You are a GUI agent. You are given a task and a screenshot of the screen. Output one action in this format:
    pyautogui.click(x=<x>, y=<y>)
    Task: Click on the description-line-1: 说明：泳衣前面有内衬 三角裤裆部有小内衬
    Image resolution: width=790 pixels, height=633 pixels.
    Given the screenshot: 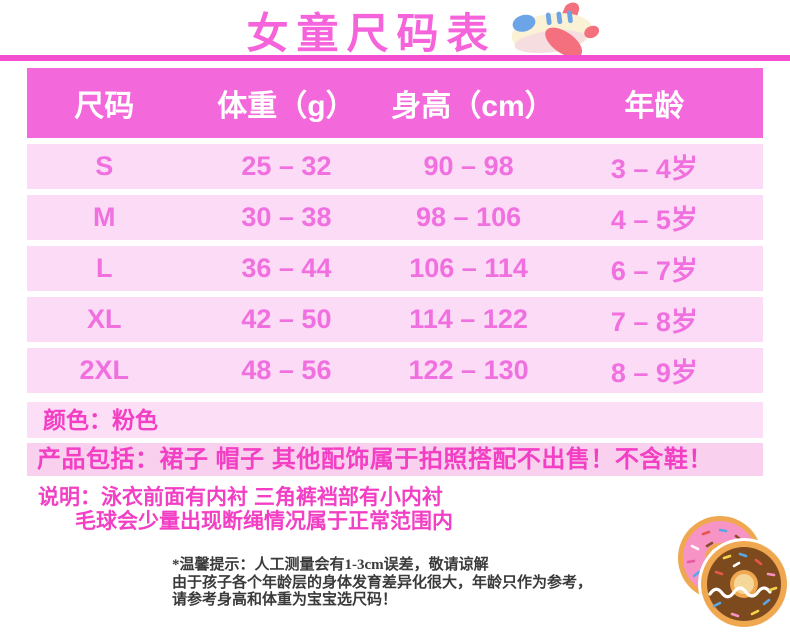 What is the action you would take?
    pyautogui.click(x=240, y=497)
    